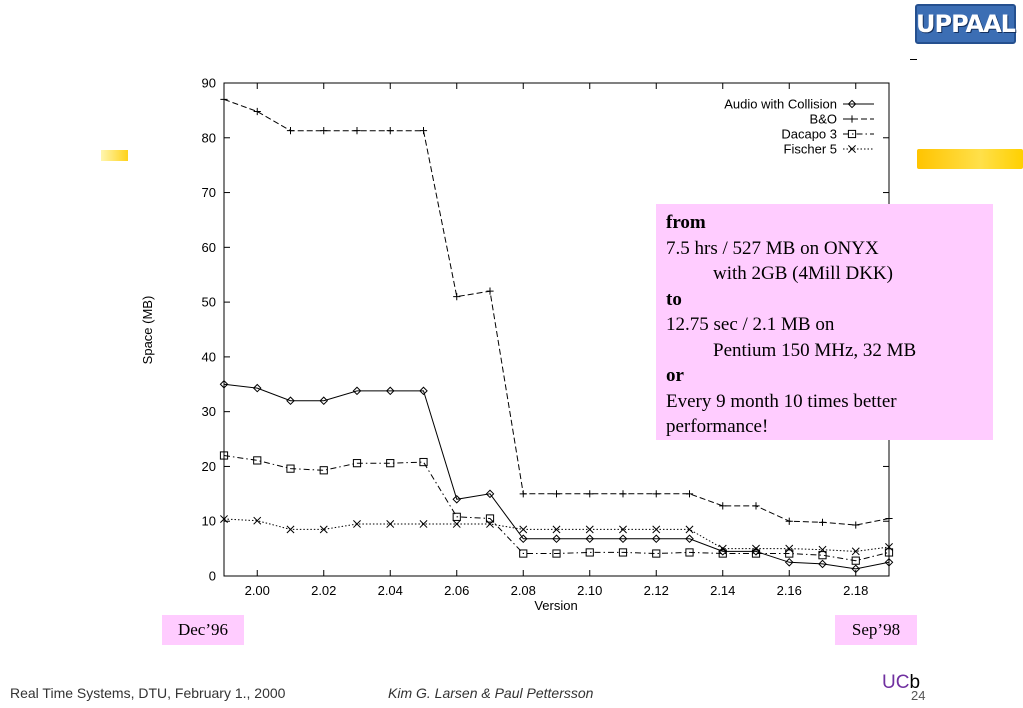  Describe the element at coordinates (323, 590) in the screenshot. I see `x-tick-label: 2.02` at that location.